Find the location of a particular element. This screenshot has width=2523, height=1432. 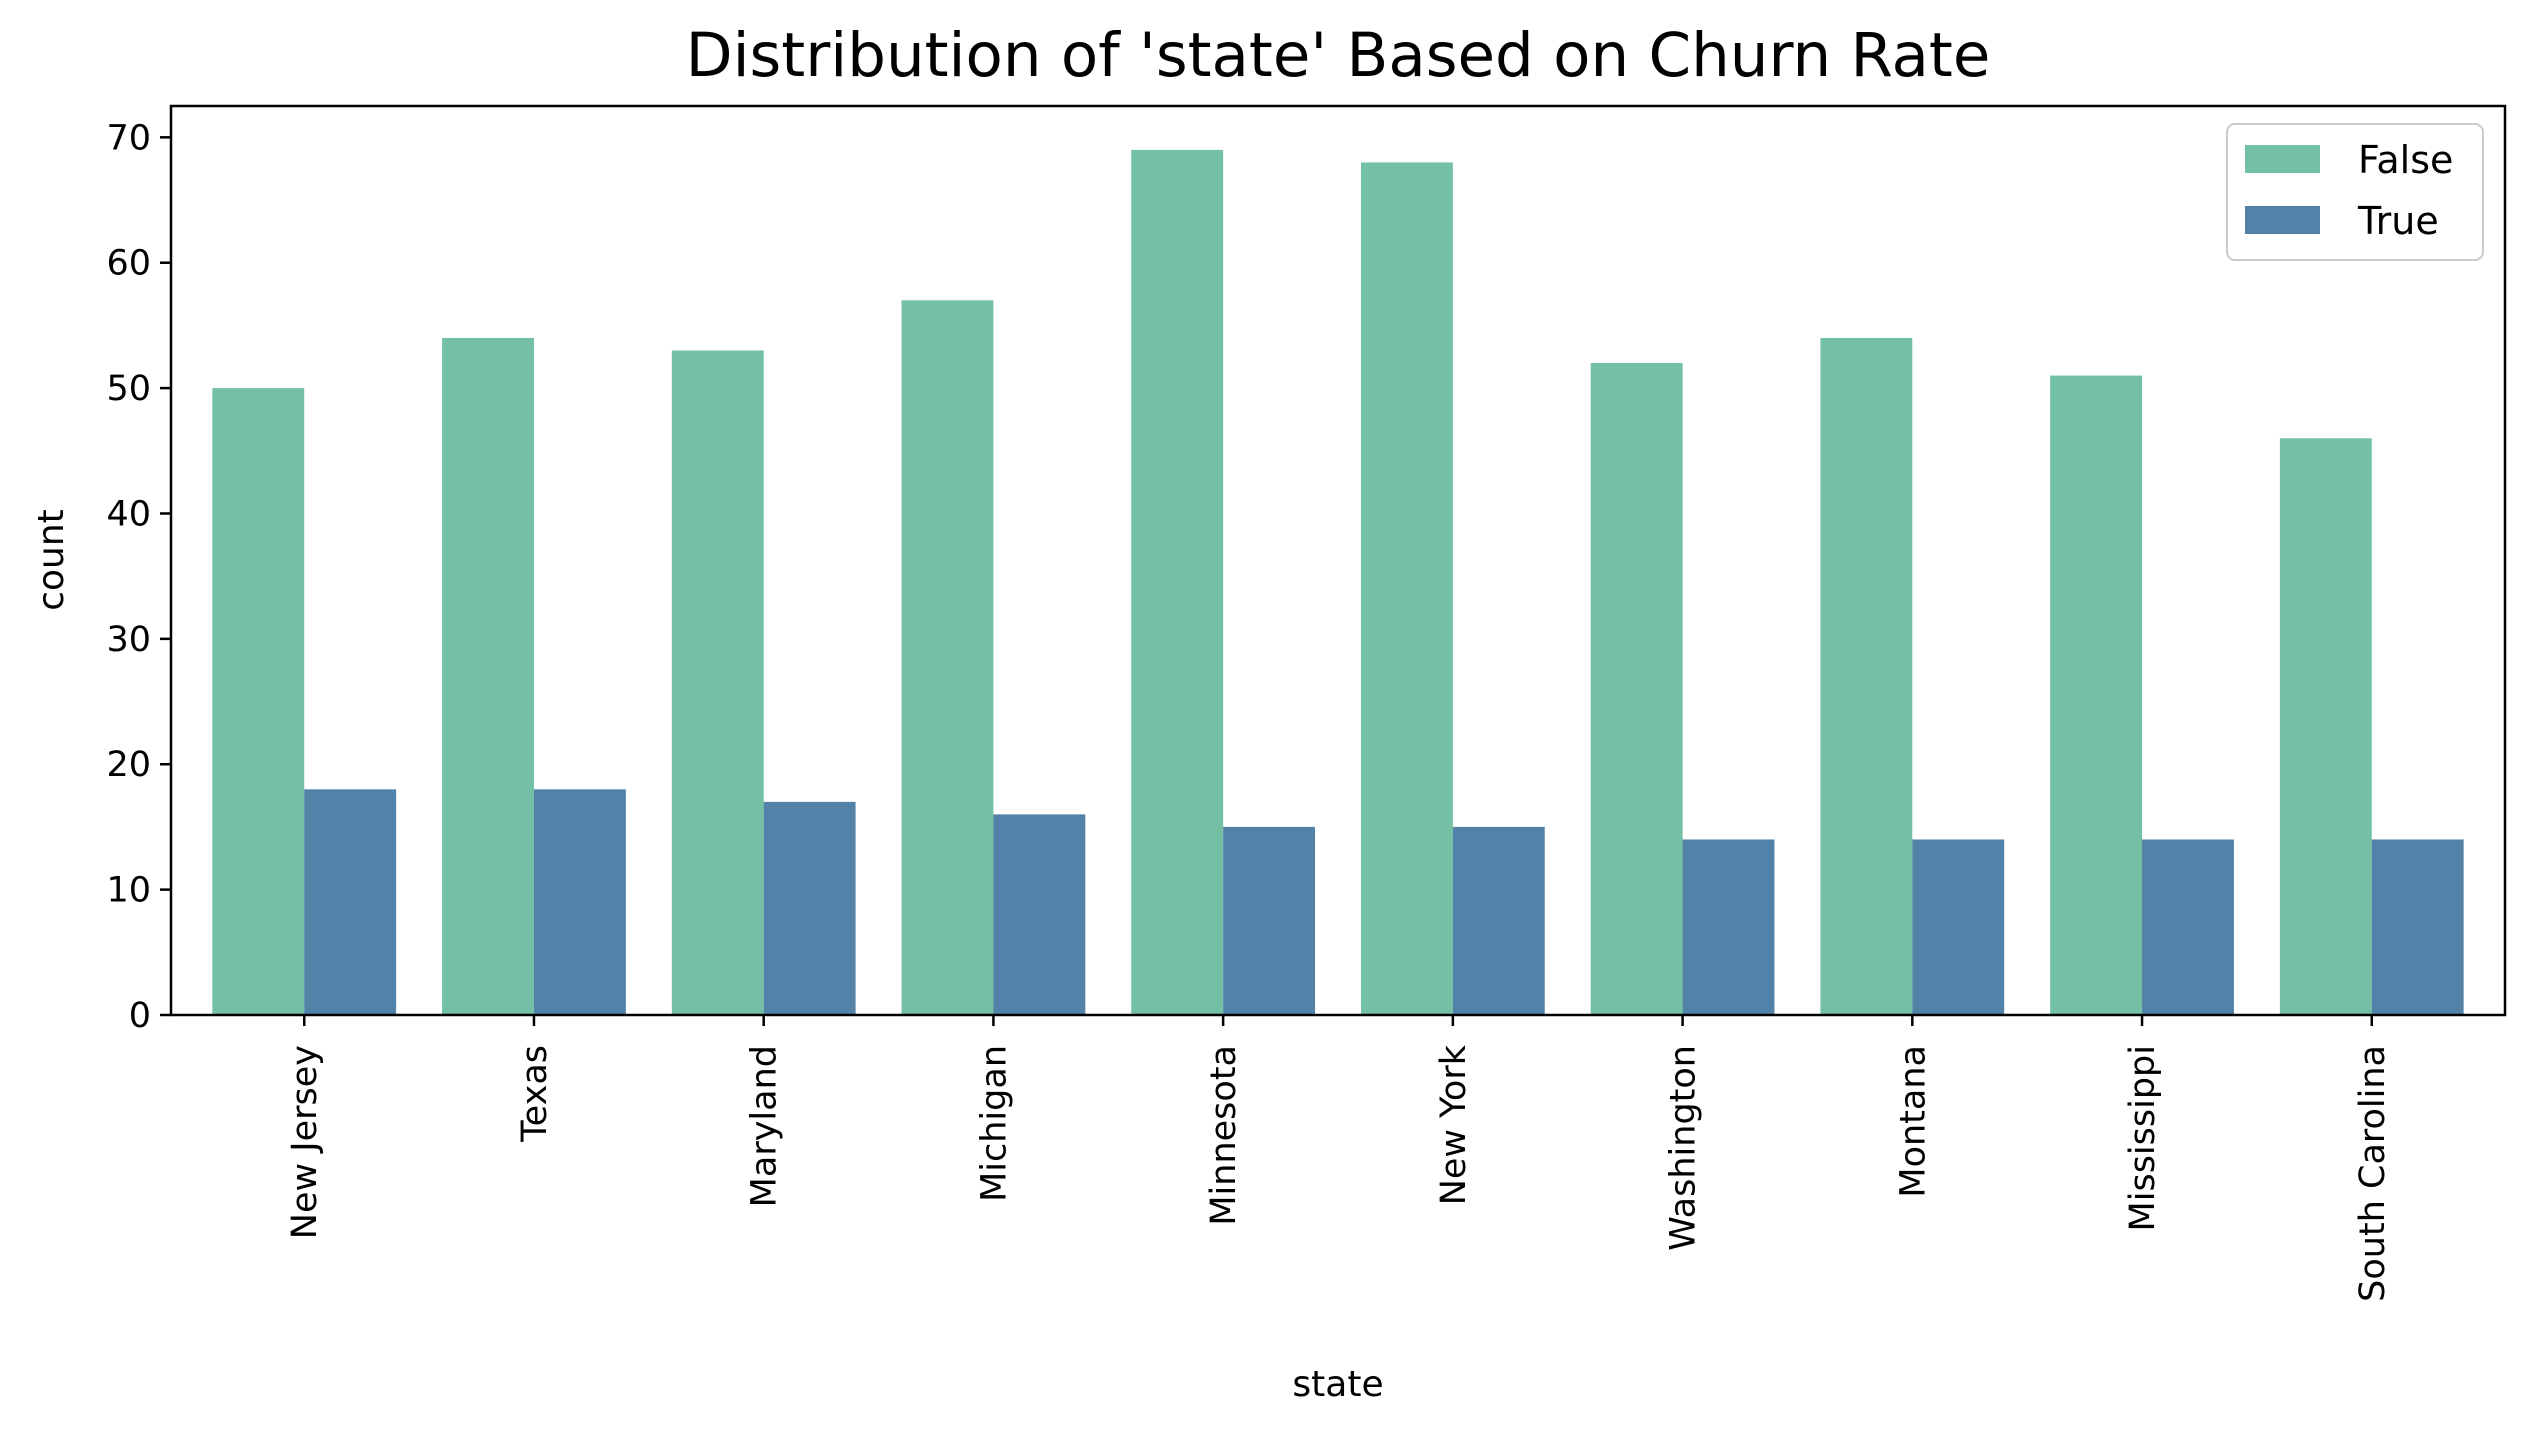

bar-false-montana is located at coordinates (1866, 676).